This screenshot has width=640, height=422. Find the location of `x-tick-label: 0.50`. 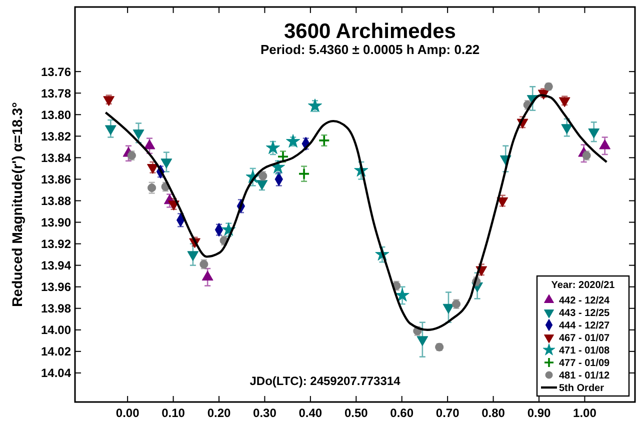

x-tick-label: 0.50 is located at coordinates (356, 413).